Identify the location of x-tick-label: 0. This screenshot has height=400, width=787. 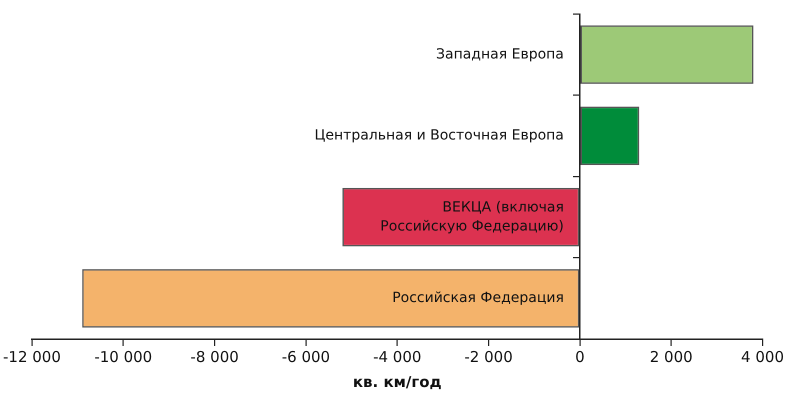
(580, 357).